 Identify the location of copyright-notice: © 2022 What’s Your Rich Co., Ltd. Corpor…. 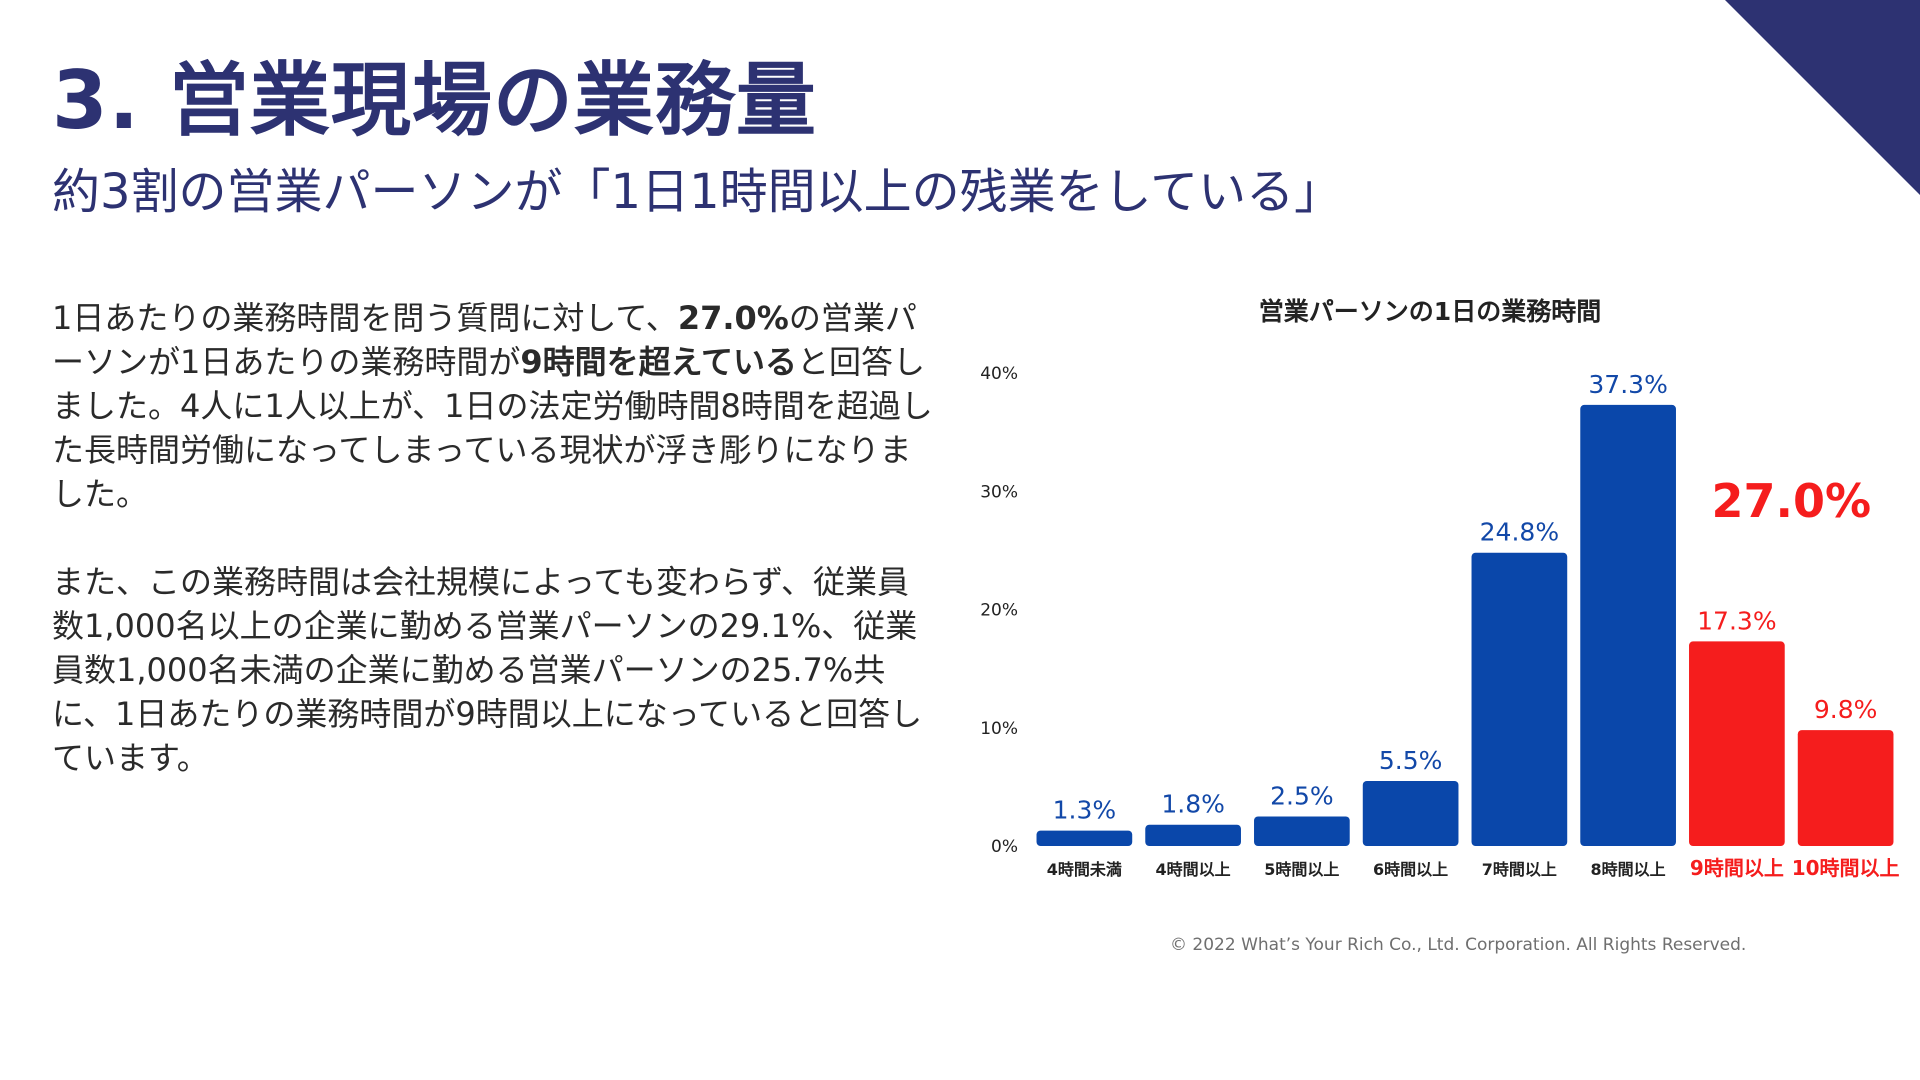
(1458, 945).